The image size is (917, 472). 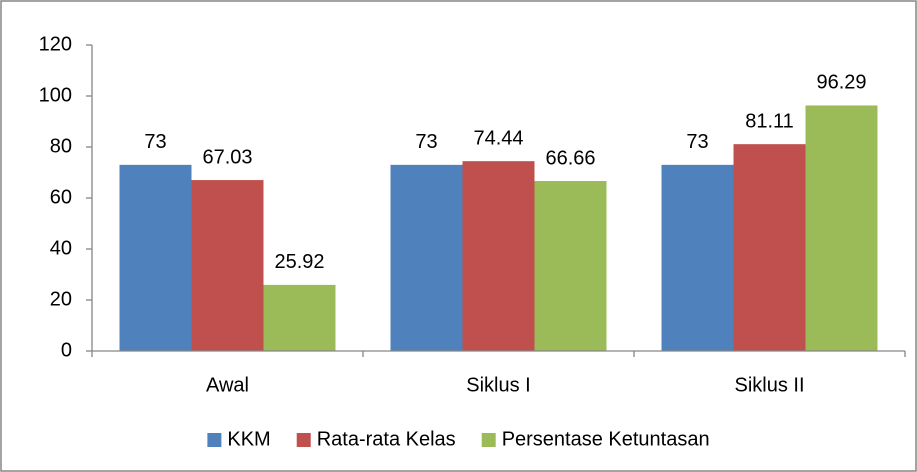 What do you see at coordinates (55, 44) in the screenshot?
I see `y-tick-label: 120` at bounding box center [55, 44].